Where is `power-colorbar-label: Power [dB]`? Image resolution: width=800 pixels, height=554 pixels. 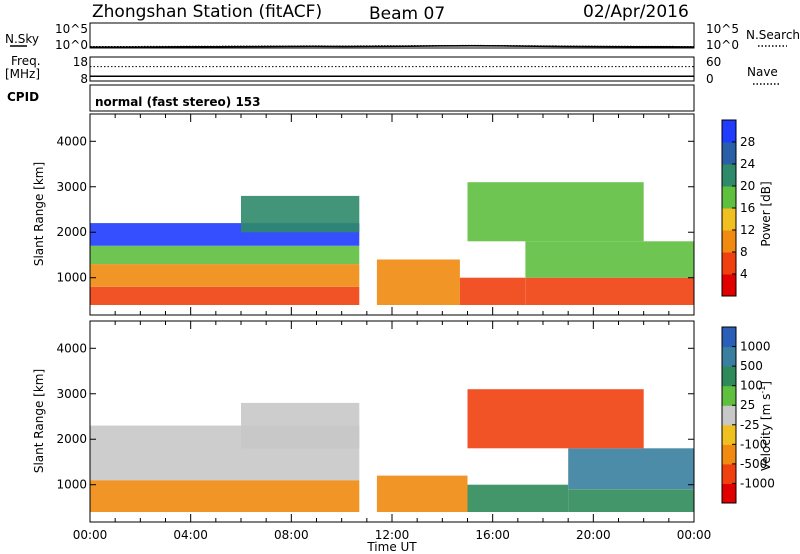
power-colorbar-label: Power [dB] is located at coordinates (766, 213).